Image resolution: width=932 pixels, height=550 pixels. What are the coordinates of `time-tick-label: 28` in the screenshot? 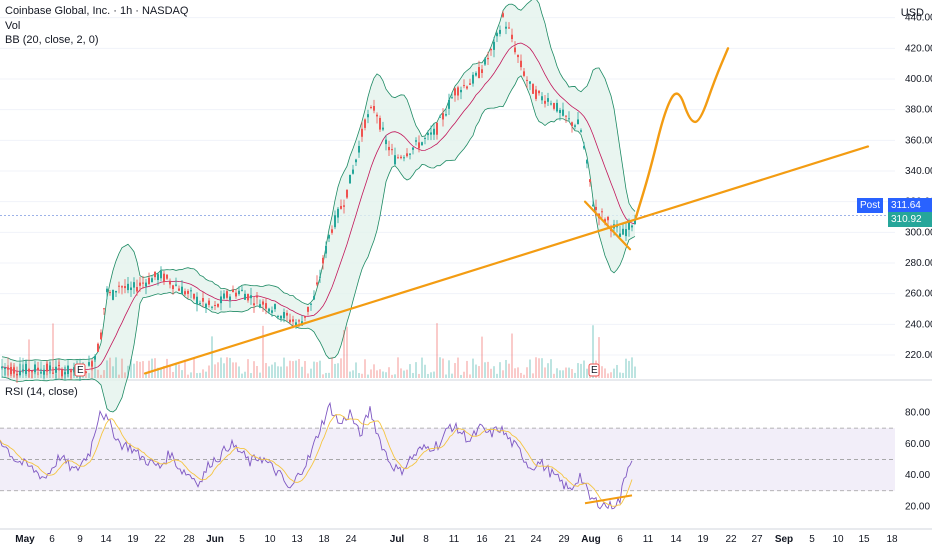 It's located at (189, 539).